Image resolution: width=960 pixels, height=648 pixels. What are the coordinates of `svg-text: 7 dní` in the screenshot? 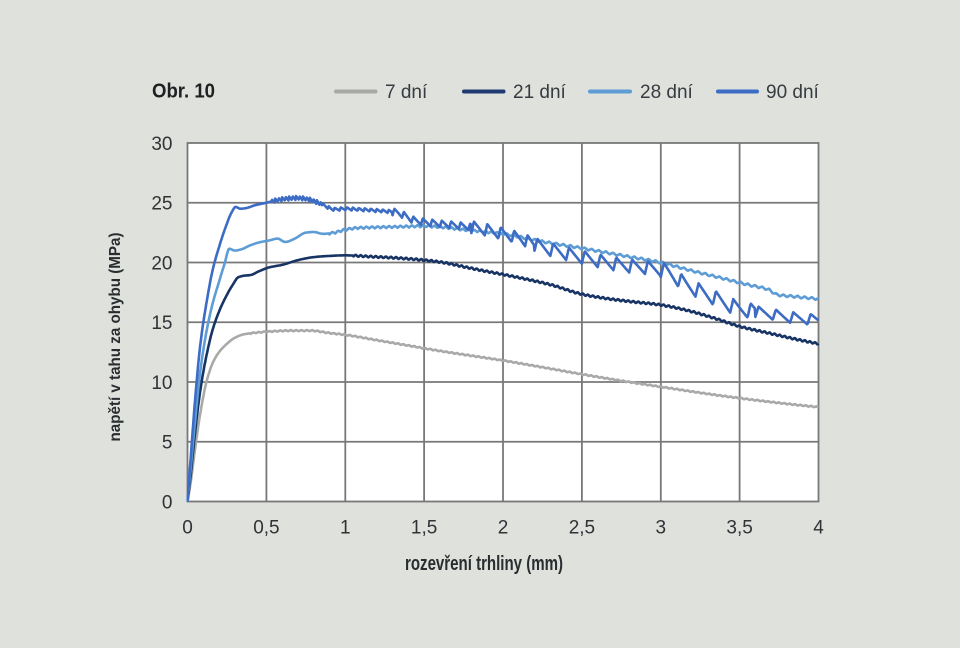 It's located at (406, 92).